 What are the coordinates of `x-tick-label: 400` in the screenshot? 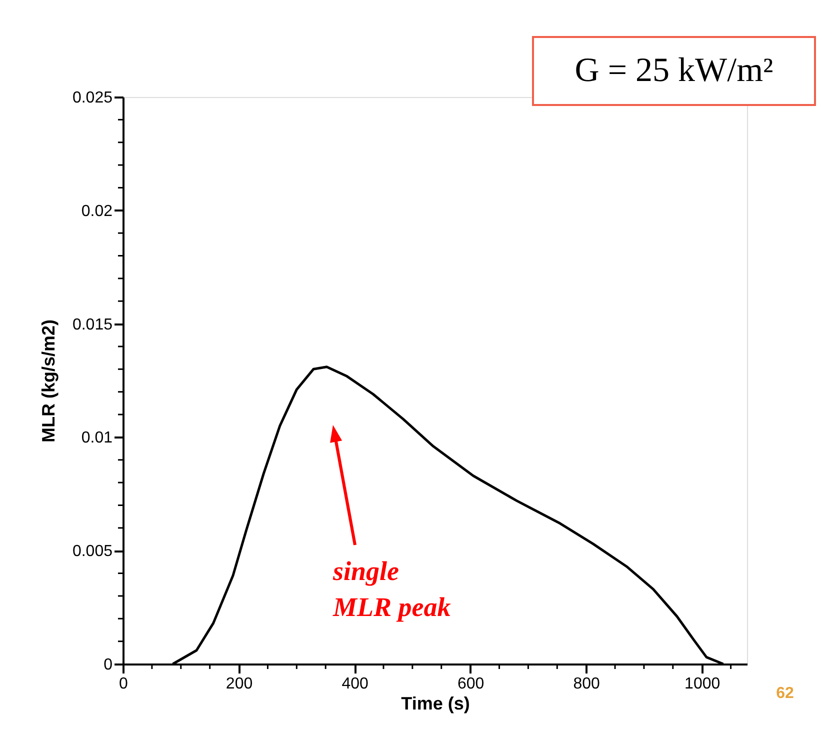 It's located at (355, 684).